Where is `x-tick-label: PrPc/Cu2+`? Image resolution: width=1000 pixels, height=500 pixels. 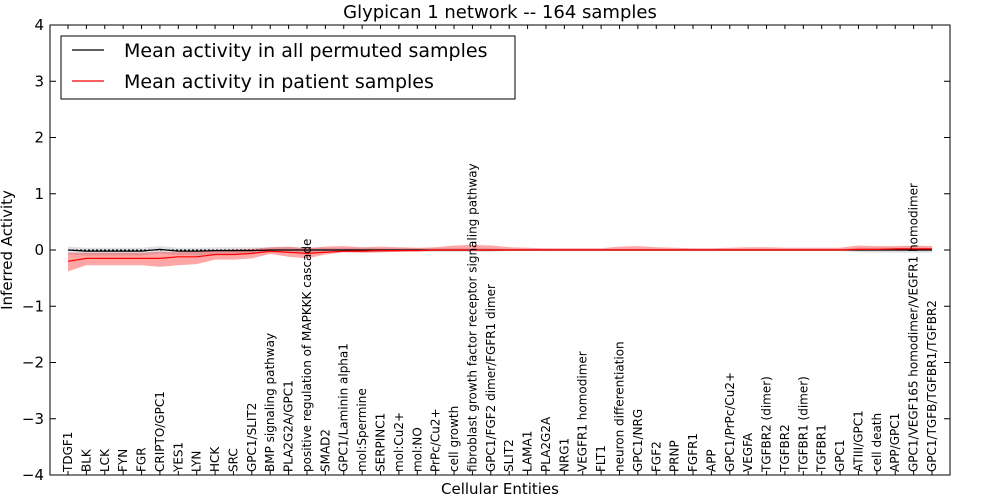
x-tick-label: PrPc/Cu2+ is located at coordinates (436, 440).